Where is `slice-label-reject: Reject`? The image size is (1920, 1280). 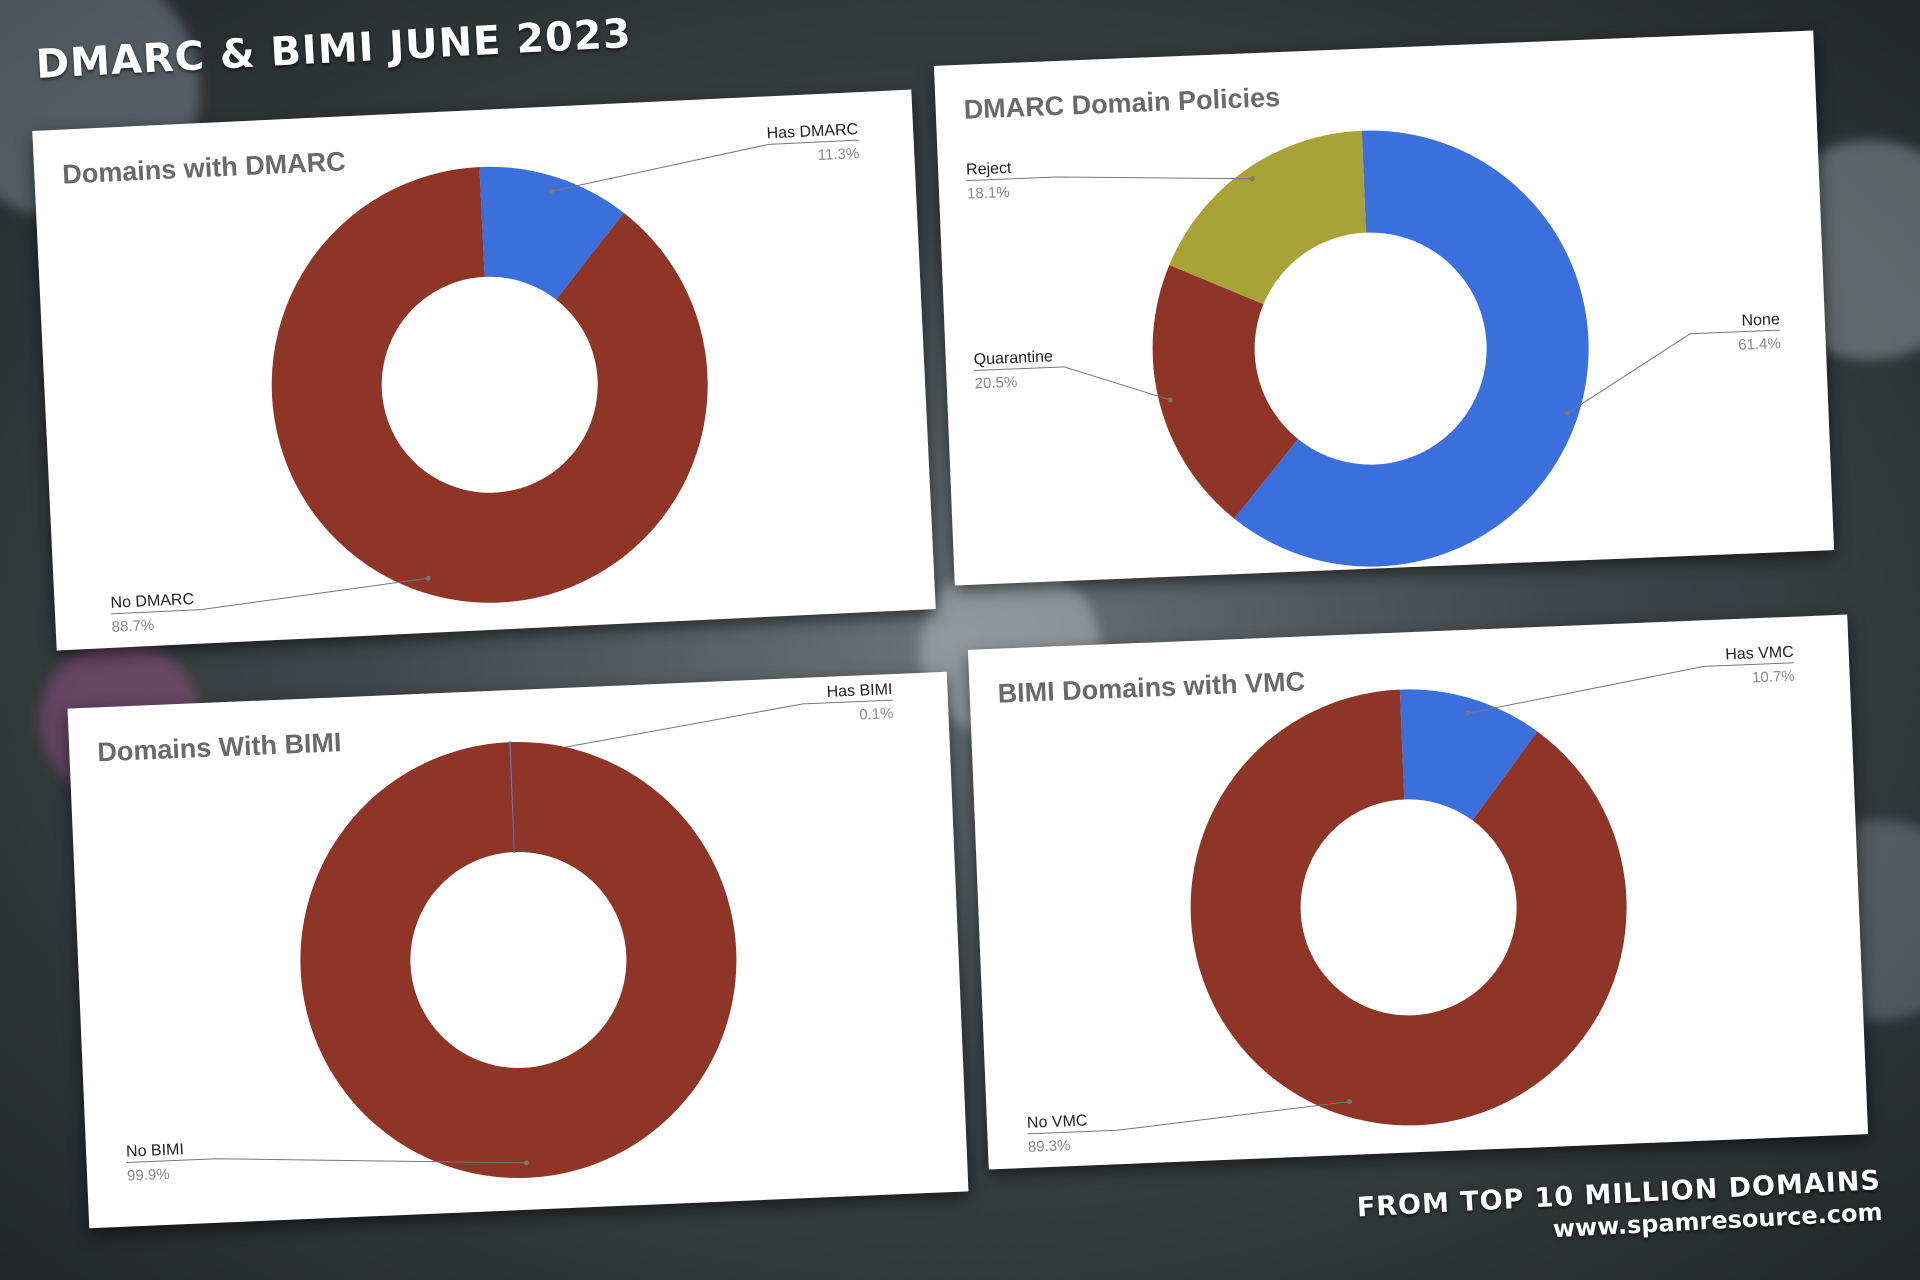 slice-label-reject: Reject is located at coordinates (989, 169).